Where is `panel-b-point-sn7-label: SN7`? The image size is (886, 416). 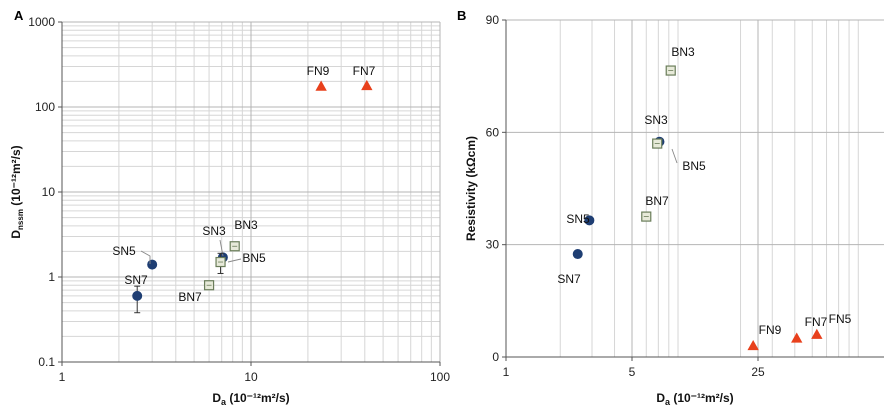
panel-b-point-sn7-label: SN7 is located at coordinates (569, 279).